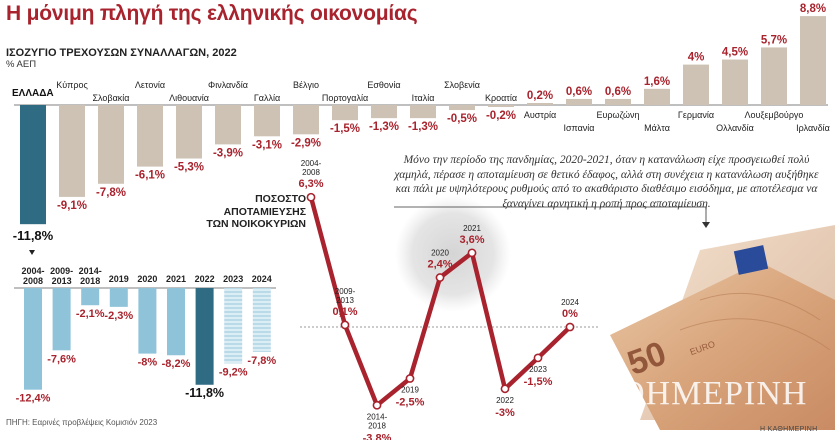 Image resolution: width=835 pixels, height=440 pixels. Describe the element at coordinates (706, 225) in the screenshot. I see `note-callout-pointer` at that location.